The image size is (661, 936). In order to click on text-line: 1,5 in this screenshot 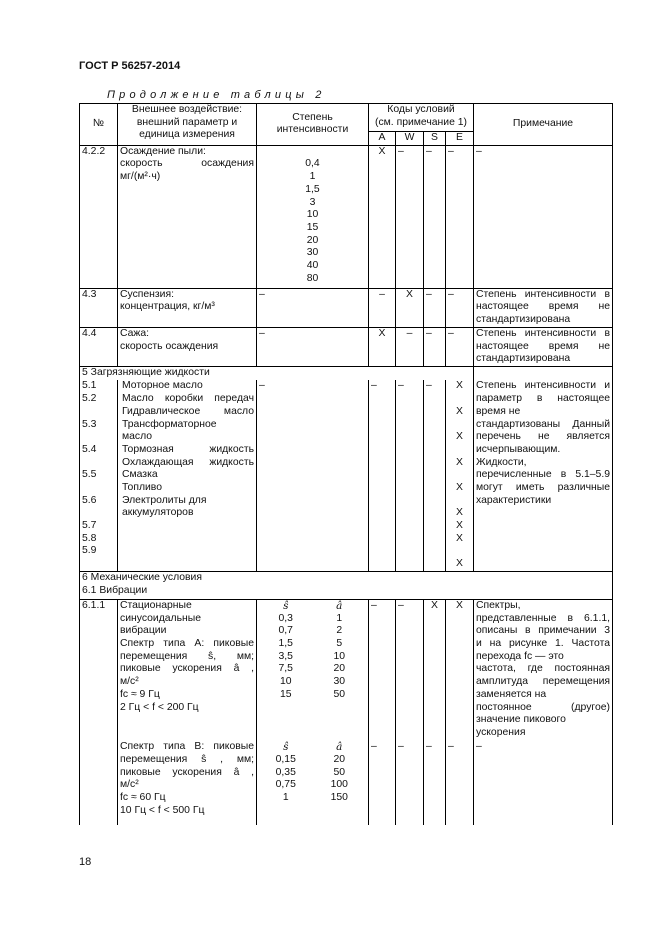, I will do `click(285, 643)`.